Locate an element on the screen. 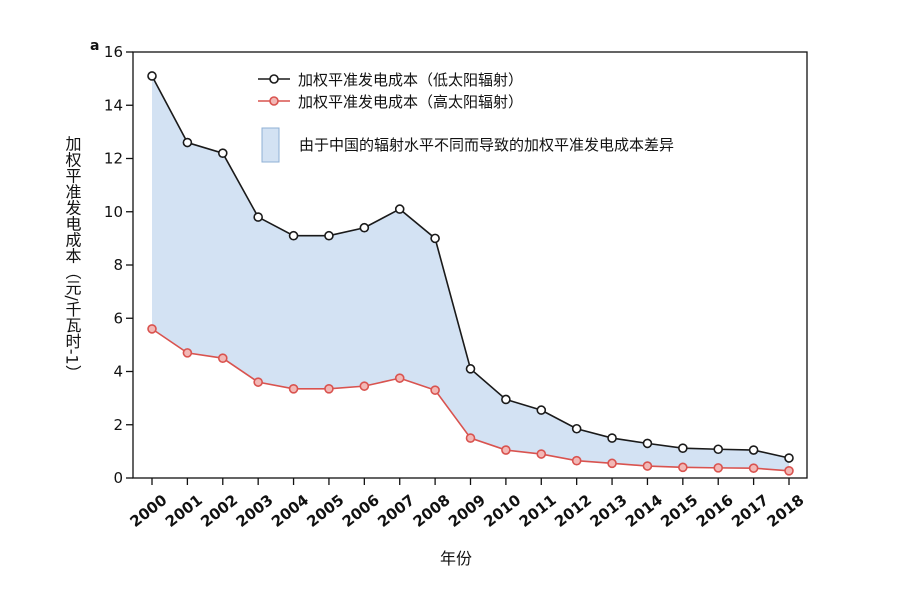  panel-label: a is located at coordinates (94, 46).